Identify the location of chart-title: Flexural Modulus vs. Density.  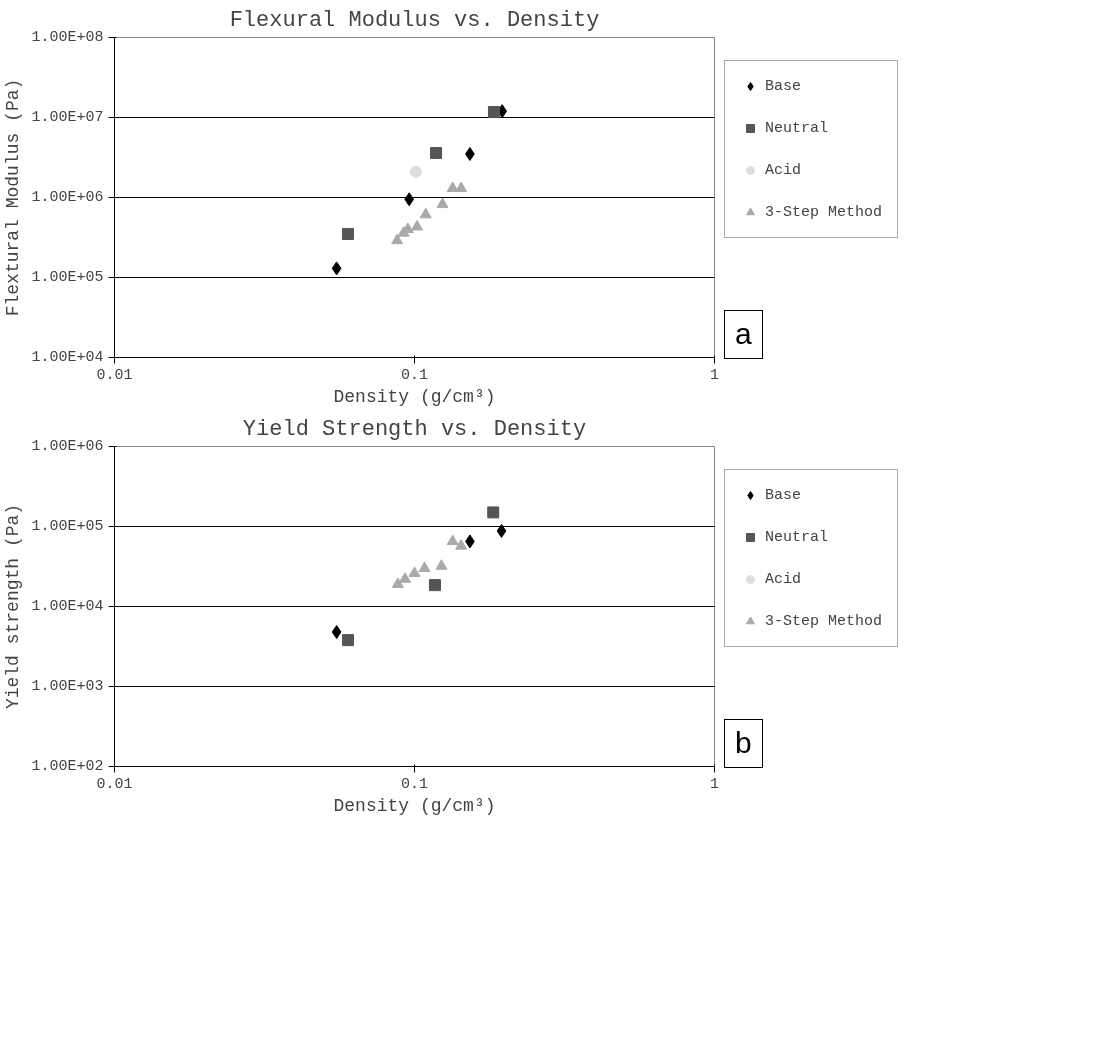
(414, 20).